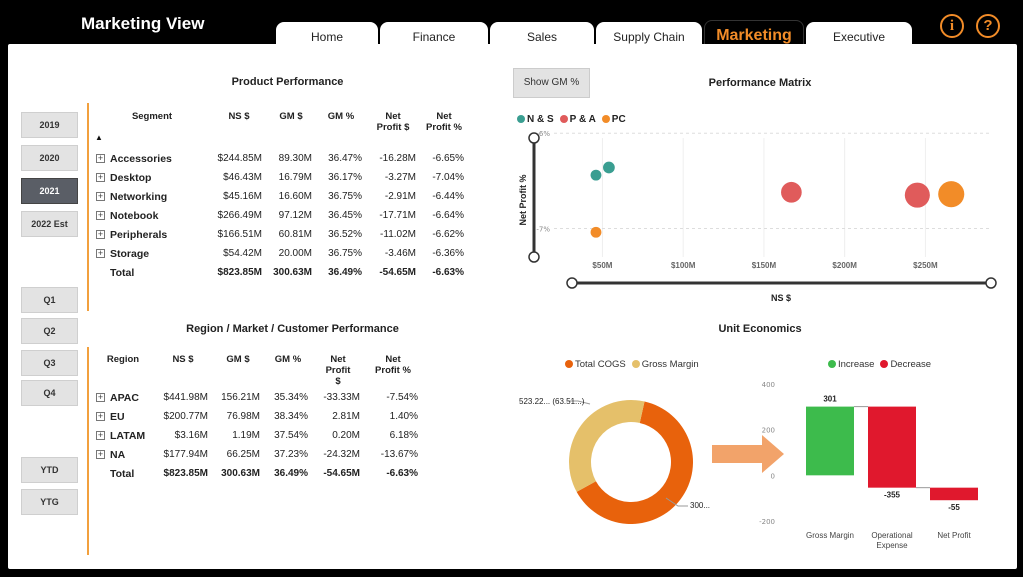 Image resolution: width=1023 pixels, height=577 pixels. Describe the element at coordinates (49, 331) in the screenshot. I see `quarter-q2-button: Q2` at that location.